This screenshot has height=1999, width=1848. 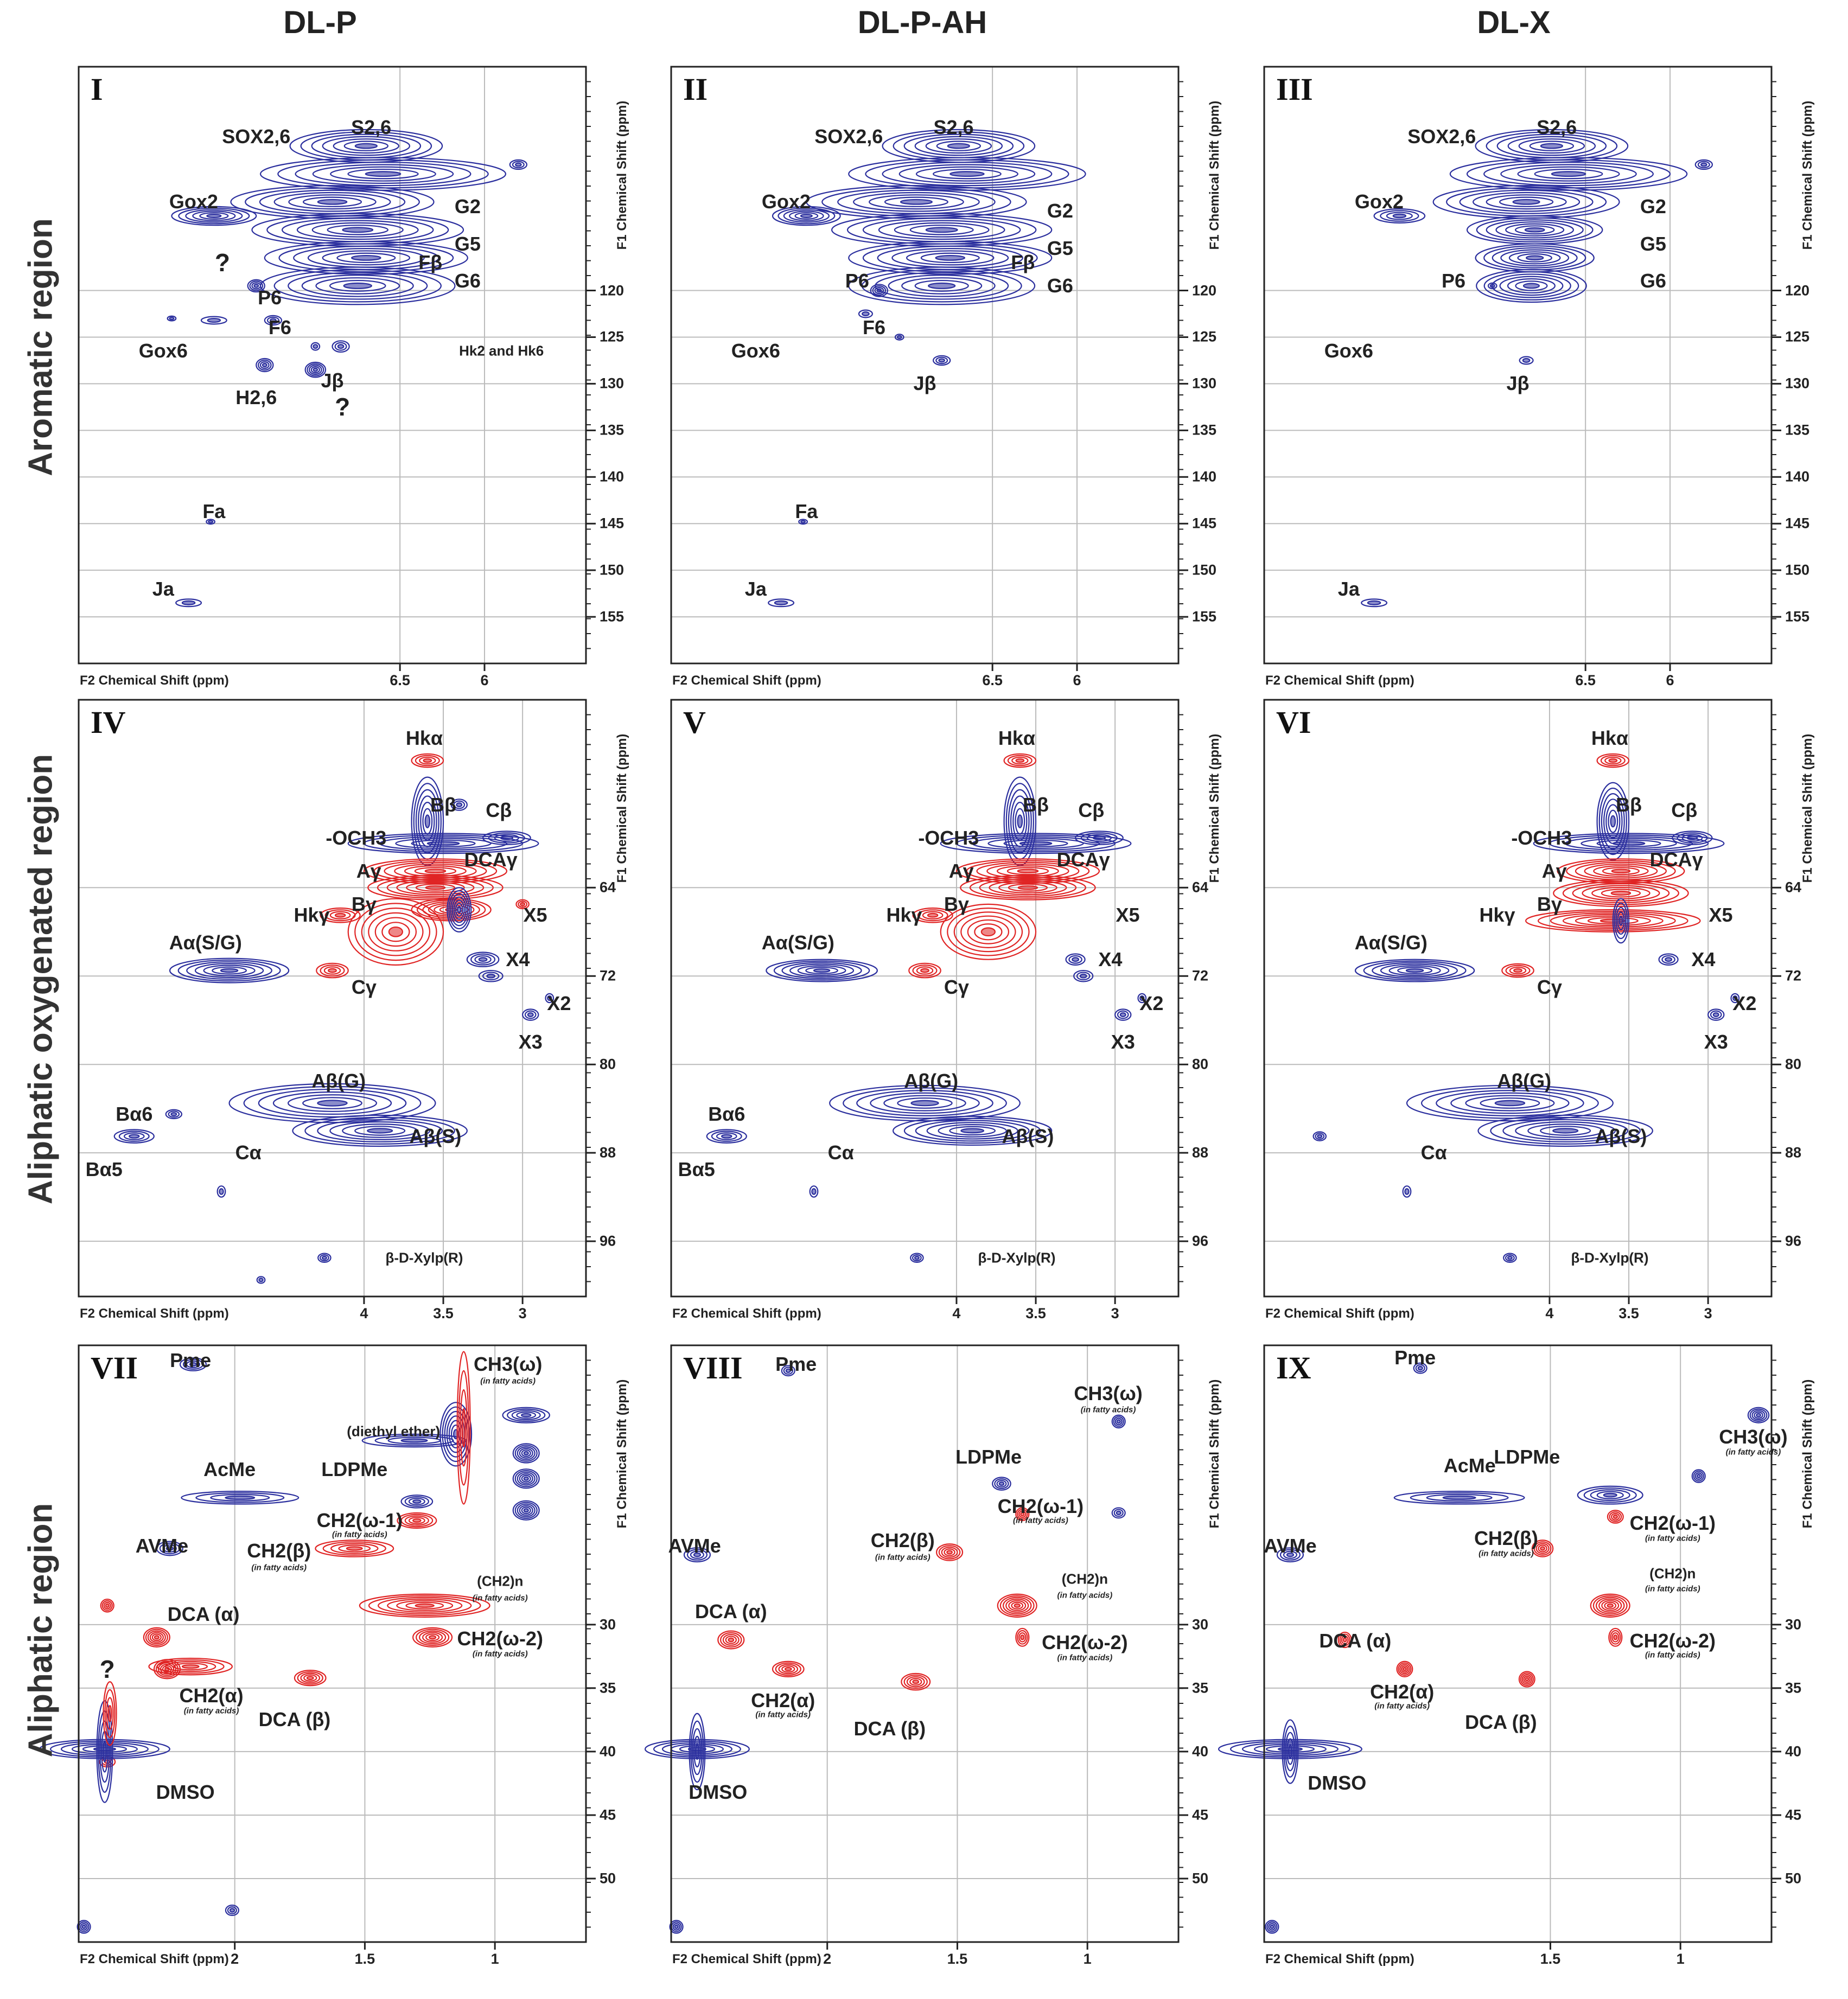 I want to click on panel-III, so click(x=1522, y=368).